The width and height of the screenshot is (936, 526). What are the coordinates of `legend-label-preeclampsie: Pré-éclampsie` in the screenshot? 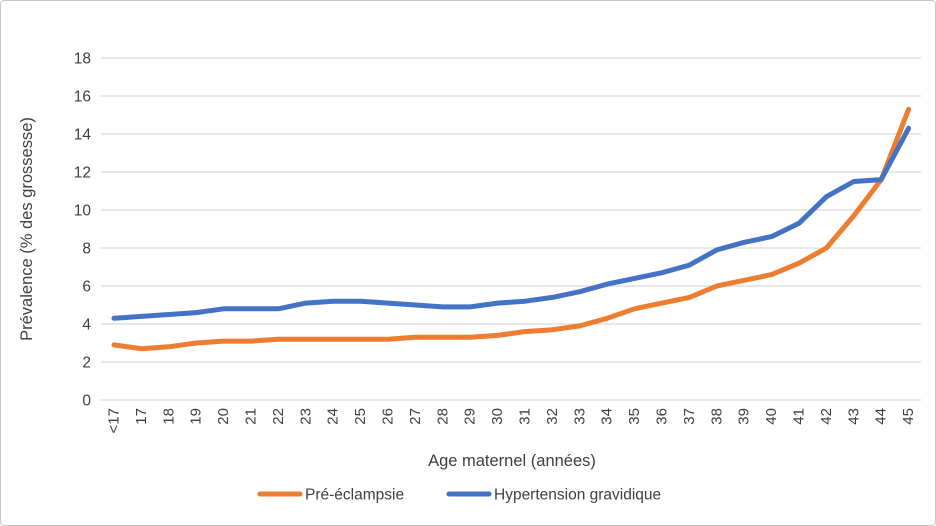 It's located at (354, 495).